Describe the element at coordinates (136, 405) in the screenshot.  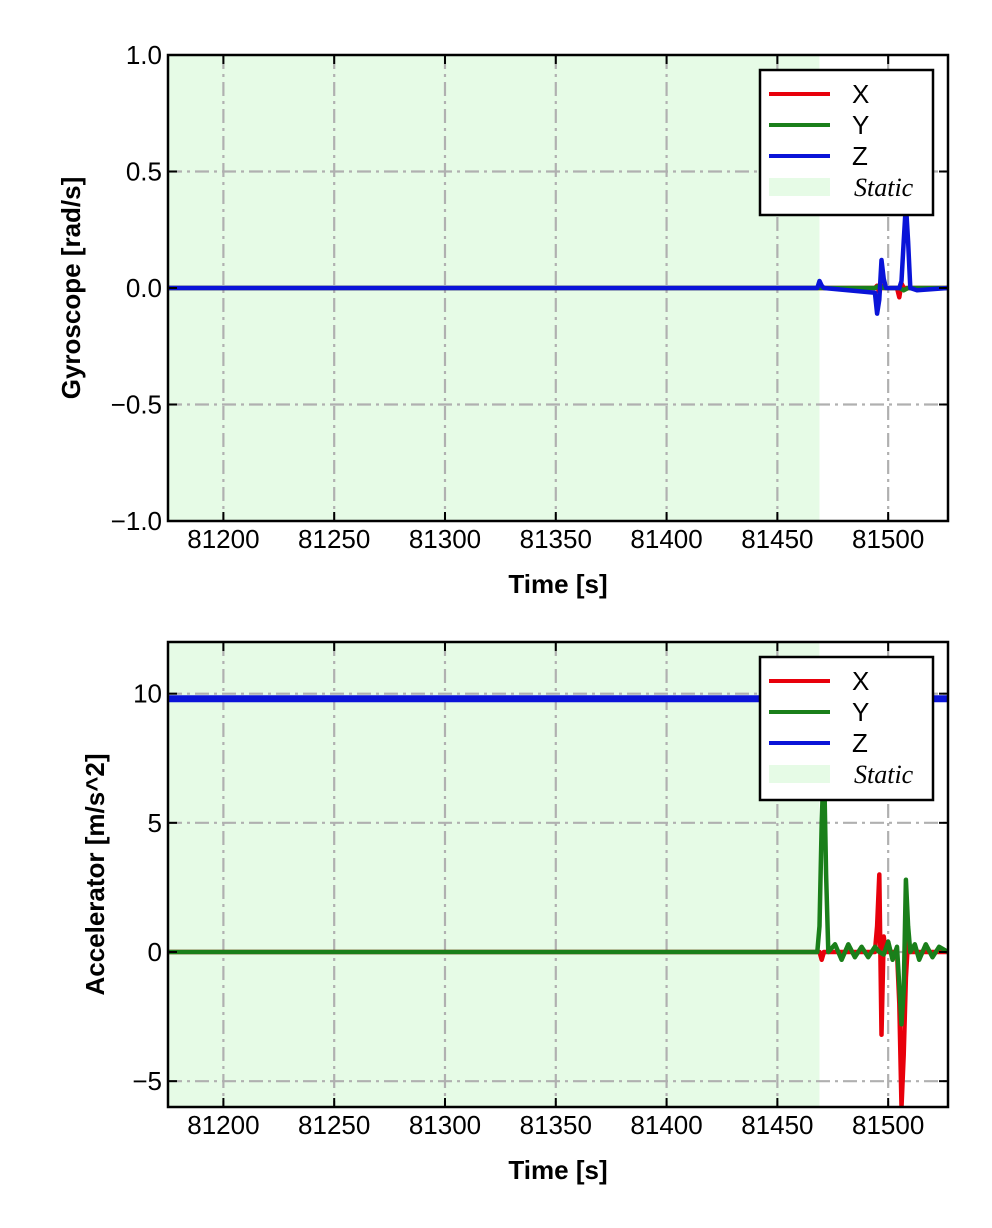
I see `y-tick-label: −0.5` at that location.